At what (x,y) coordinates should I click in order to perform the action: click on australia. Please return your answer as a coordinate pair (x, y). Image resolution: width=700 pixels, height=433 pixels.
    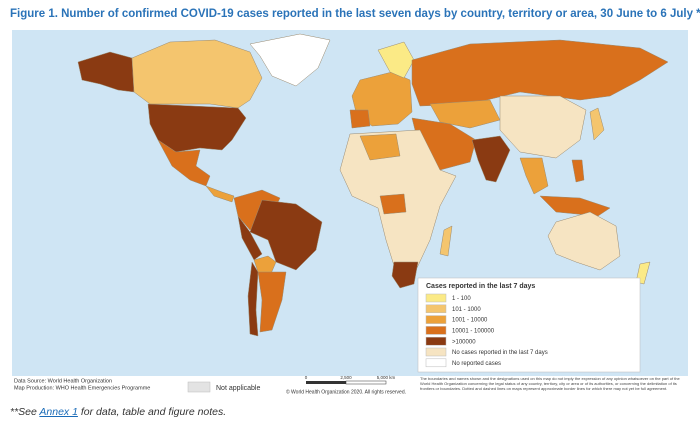
    Looking at the image, I should click on (584, 241).